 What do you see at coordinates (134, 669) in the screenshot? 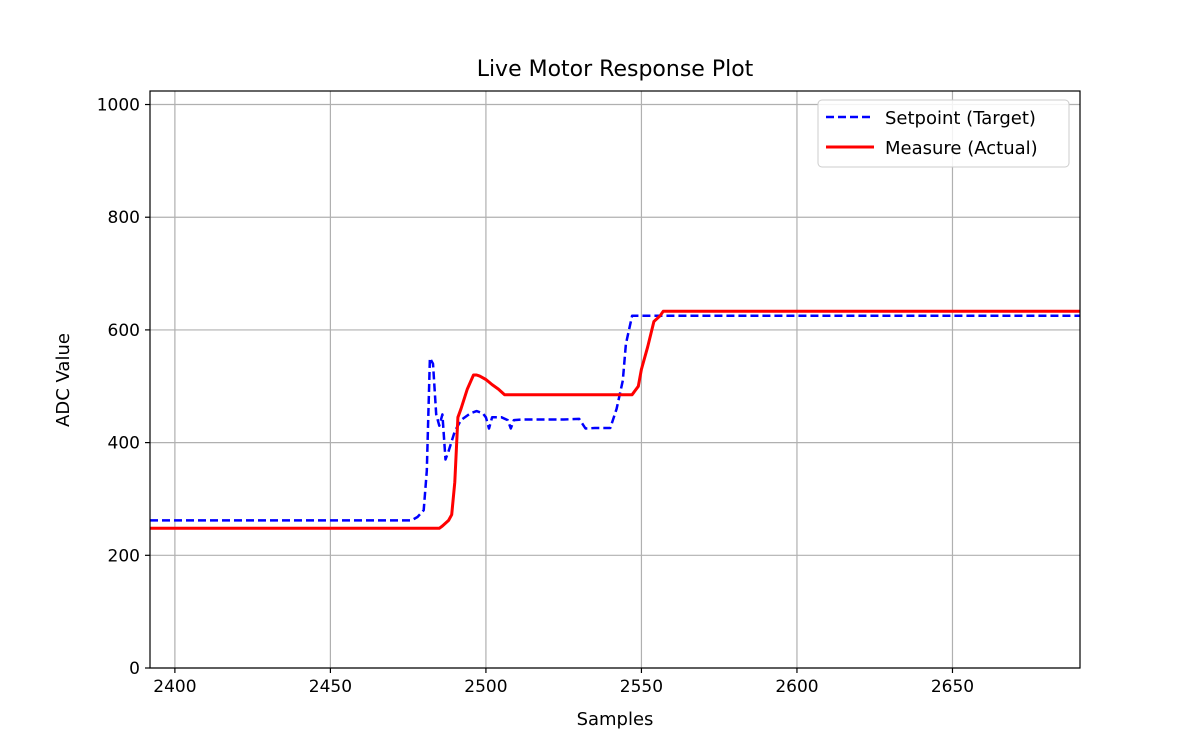
I see `y-tick-label: 0` at bounding box center [134, 669].